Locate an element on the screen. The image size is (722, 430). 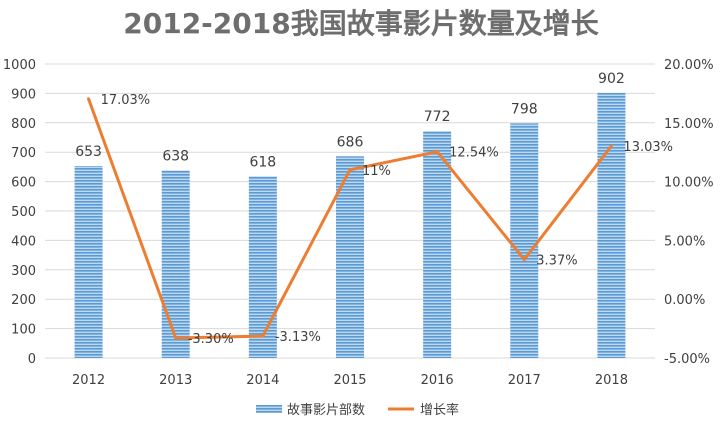
bar-data-label: 772 is located at coordinates (437, 117).